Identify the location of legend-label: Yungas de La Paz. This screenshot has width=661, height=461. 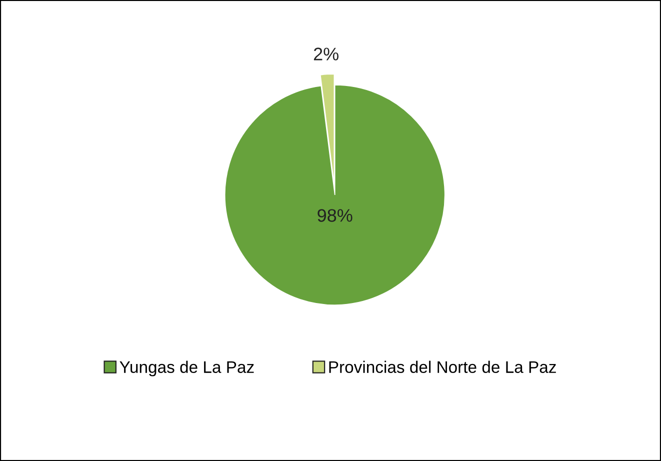
(187, 368).